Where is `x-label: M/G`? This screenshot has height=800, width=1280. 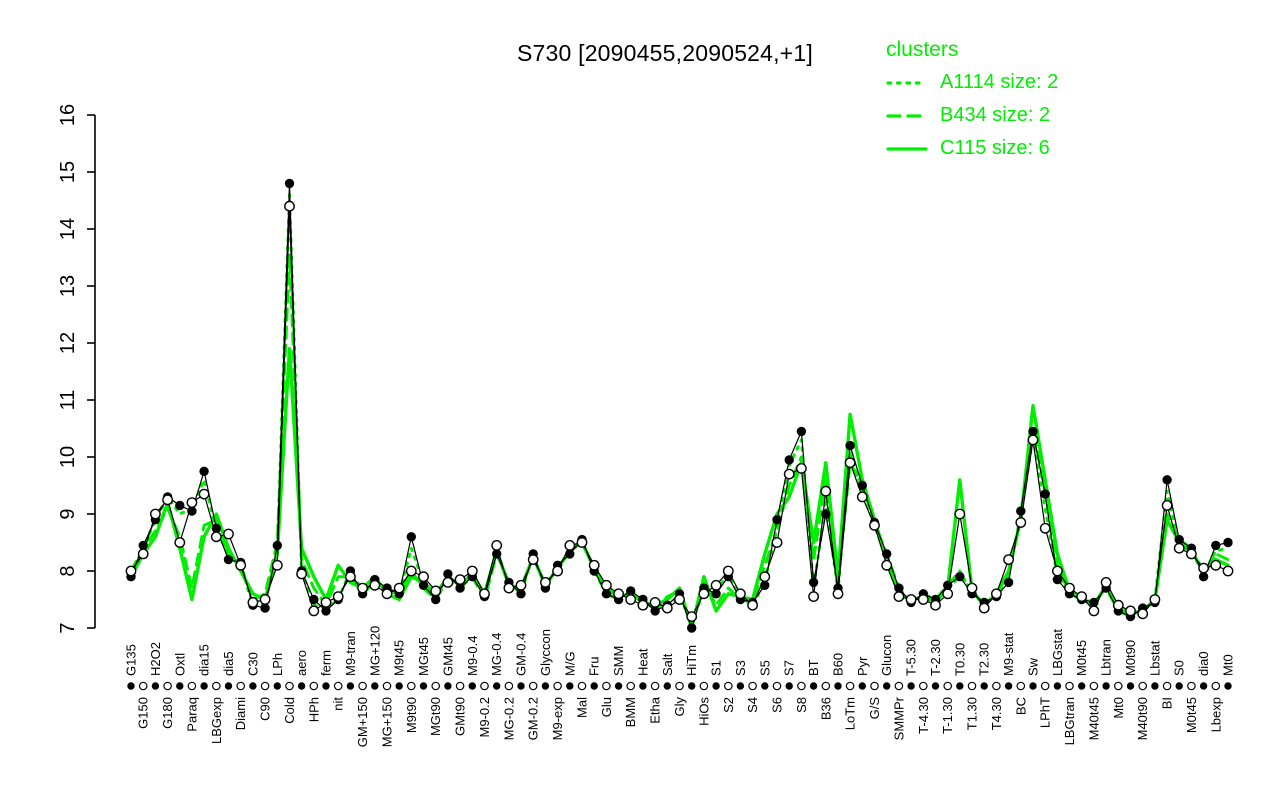 x-label: M/G is located at coordinates (569, 663).